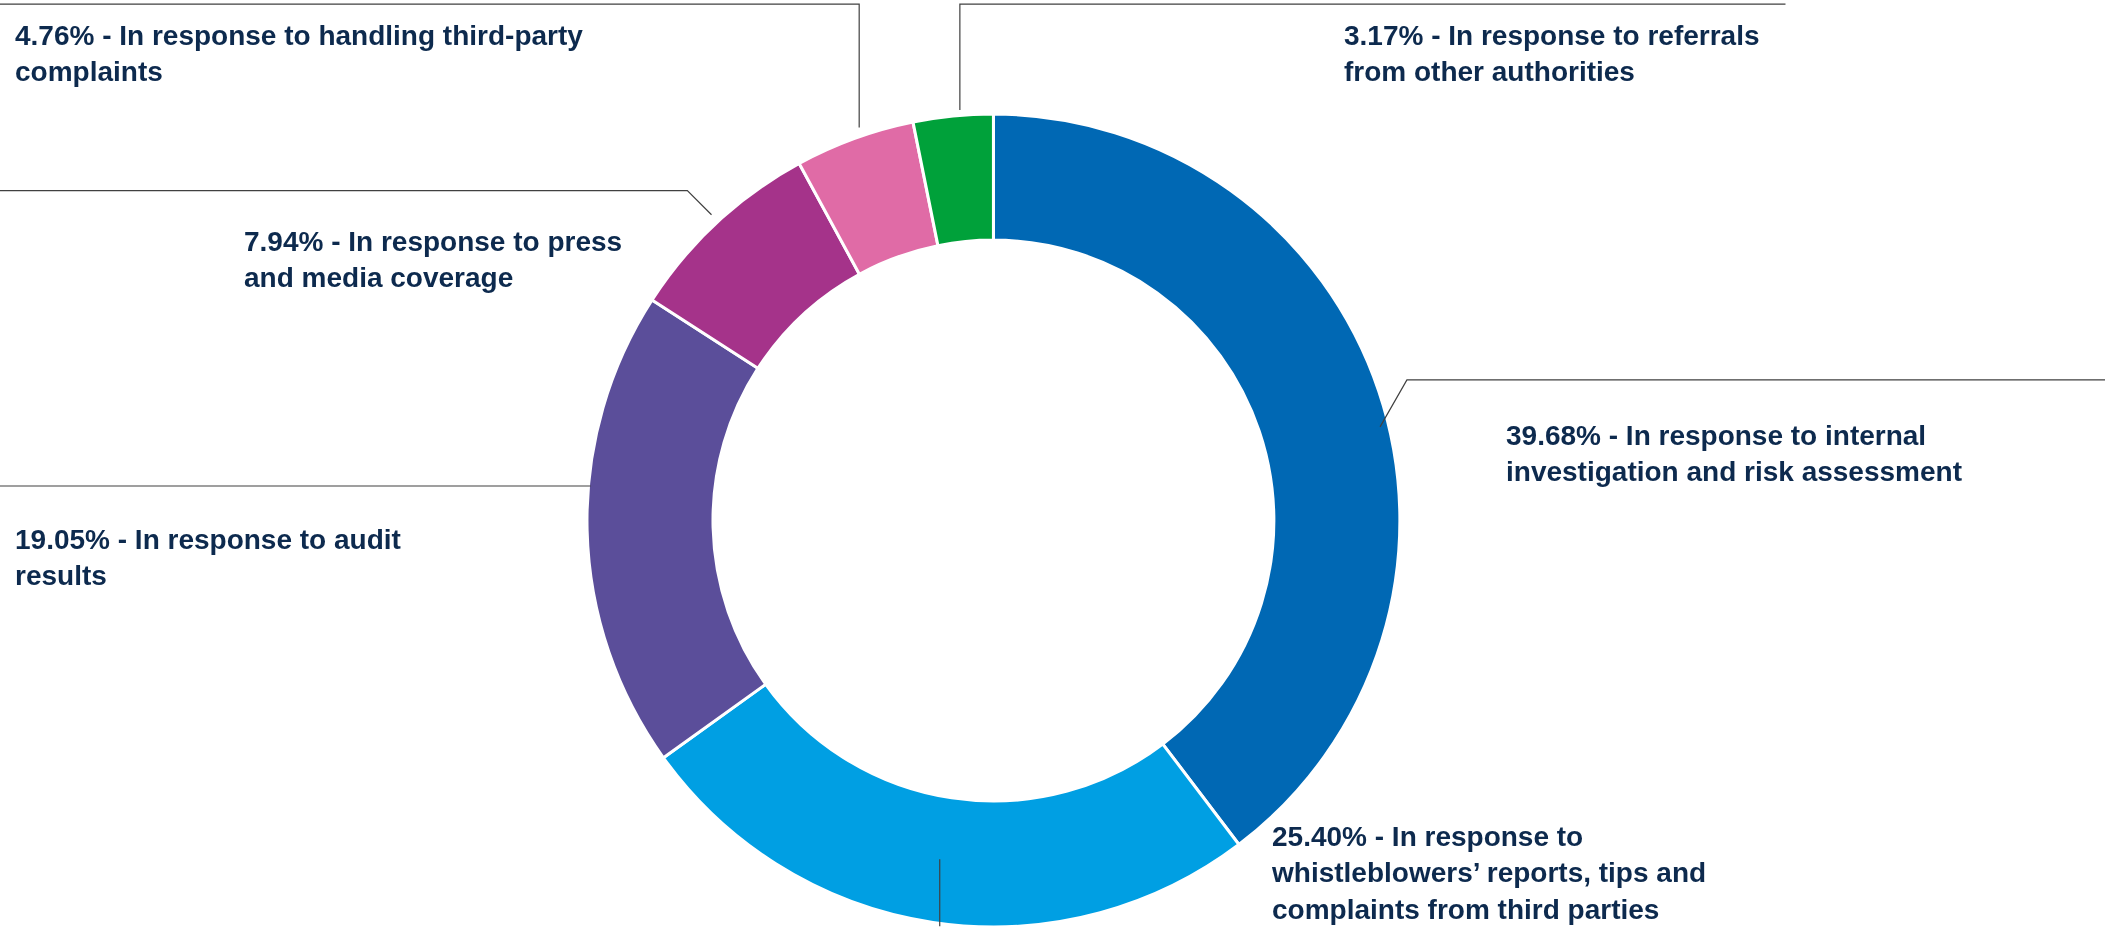 The image size is (2105, 927). What do you see at coordinates (299, 54) in the screenshot?
I see `slice-label: 4.76% - In response to handling third-party complaints` at bounding box center [299, 54].